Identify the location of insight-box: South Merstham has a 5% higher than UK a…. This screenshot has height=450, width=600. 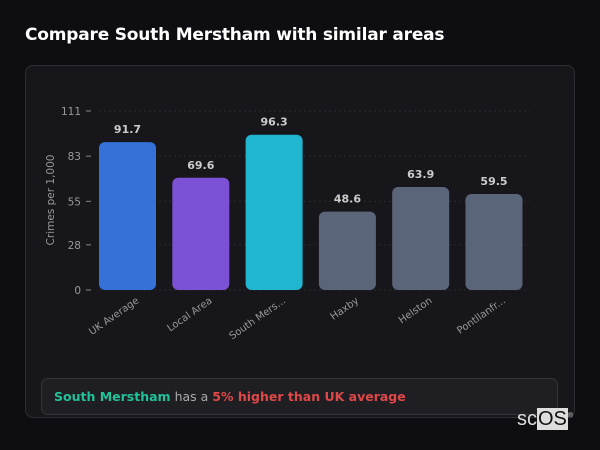
(299, 396).